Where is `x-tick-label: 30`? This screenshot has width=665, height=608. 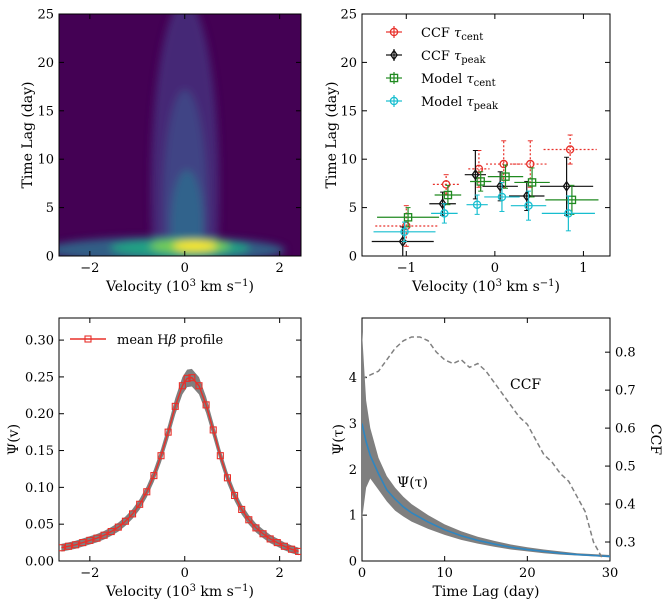
x-tick-label: 30 is located at coordinates (610, 573).